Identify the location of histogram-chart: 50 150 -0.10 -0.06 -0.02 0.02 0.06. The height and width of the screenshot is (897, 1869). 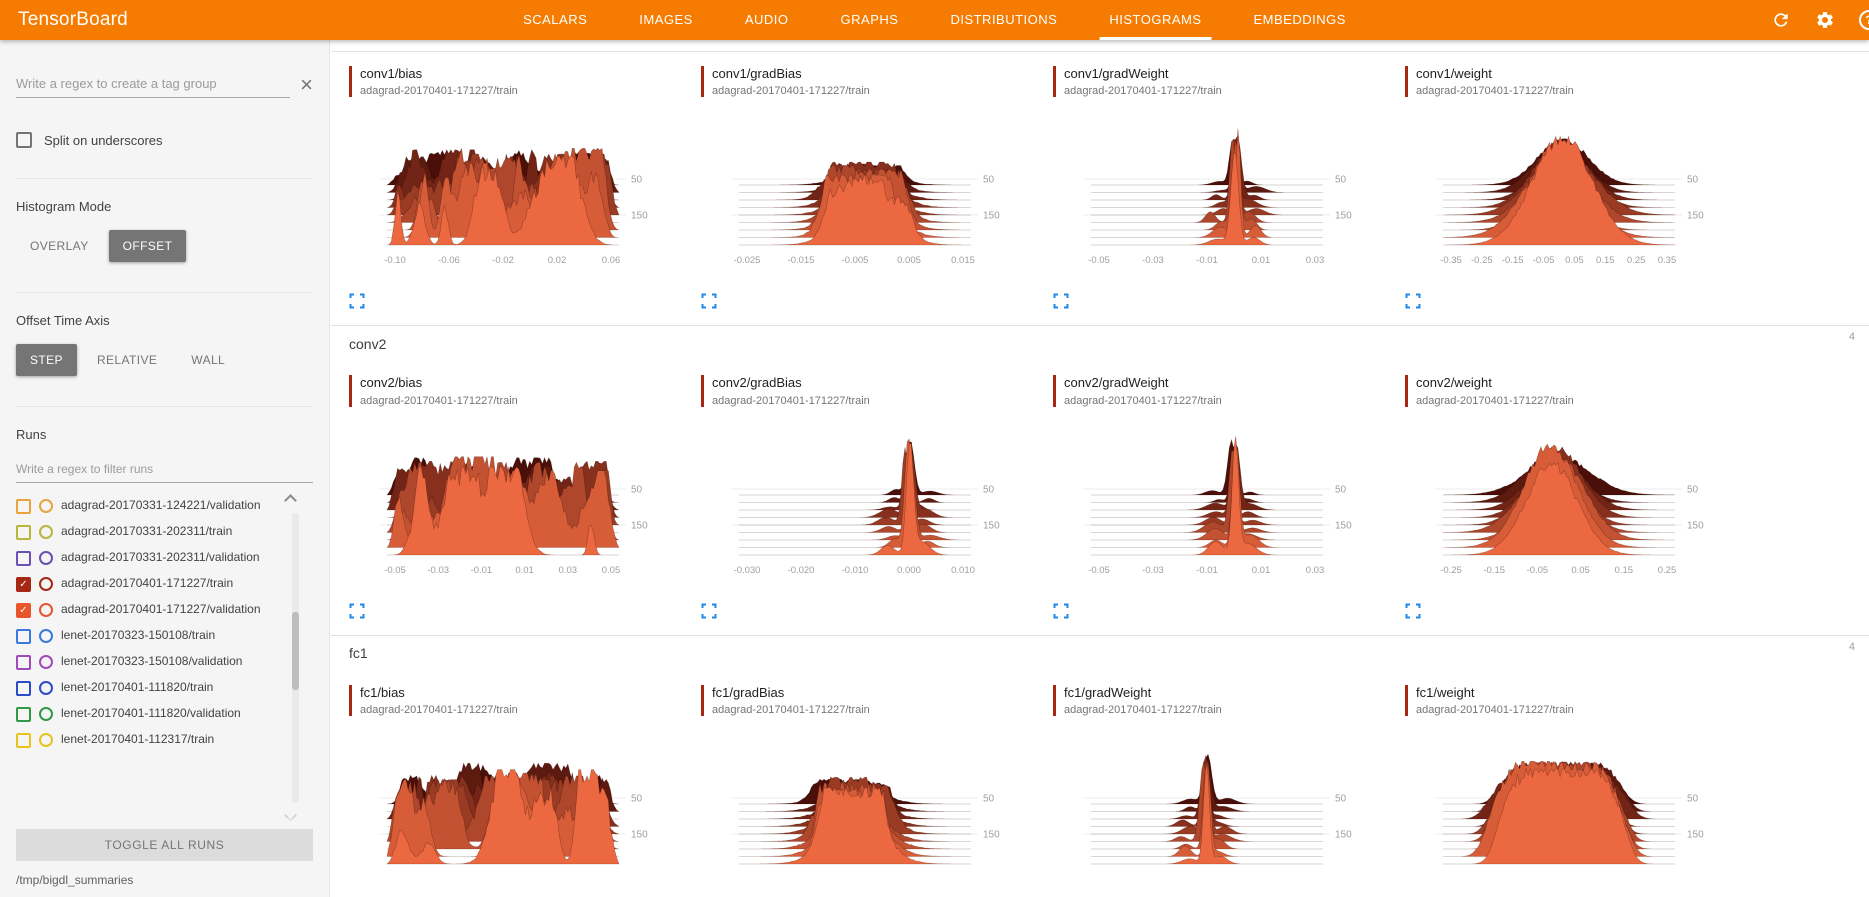
(517, 198).